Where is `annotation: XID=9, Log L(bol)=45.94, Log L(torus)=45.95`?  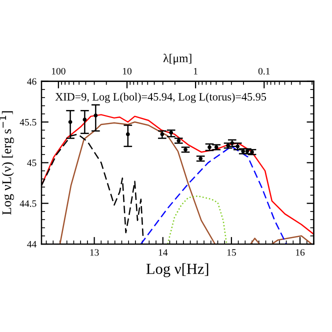
annotation: XID=9, Log L(bol)=45.94, Log L(torus)=45.95 is located at coordinates (160, 97).